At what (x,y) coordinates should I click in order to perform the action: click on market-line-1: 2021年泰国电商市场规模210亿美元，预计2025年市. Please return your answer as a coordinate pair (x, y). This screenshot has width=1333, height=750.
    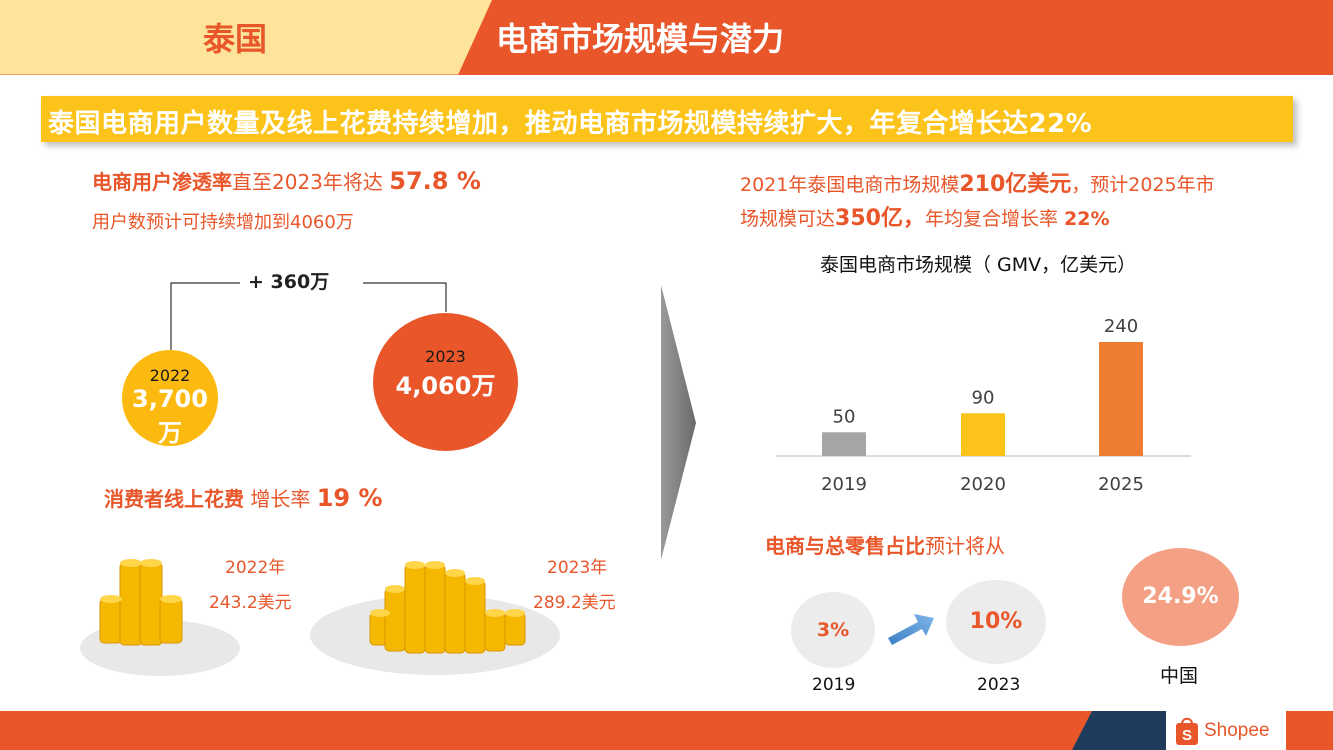
    Looking at the image, I should click on (977, 182).